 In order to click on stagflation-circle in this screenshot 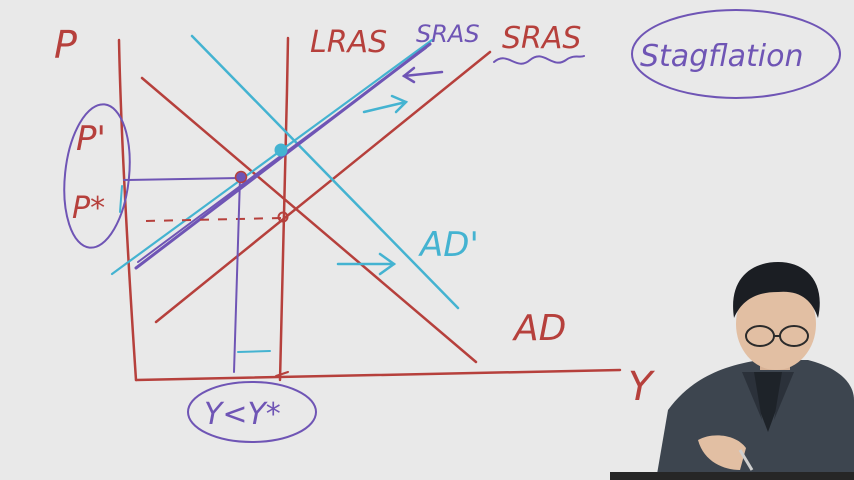, I will do `click(736, 54)`.